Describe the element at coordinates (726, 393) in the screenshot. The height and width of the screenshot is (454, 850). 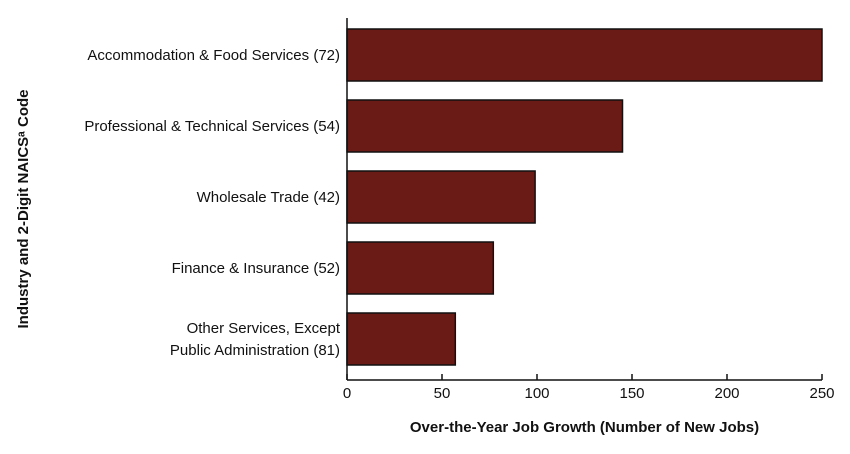
I see `x-tick-label-4: 200` at that location.